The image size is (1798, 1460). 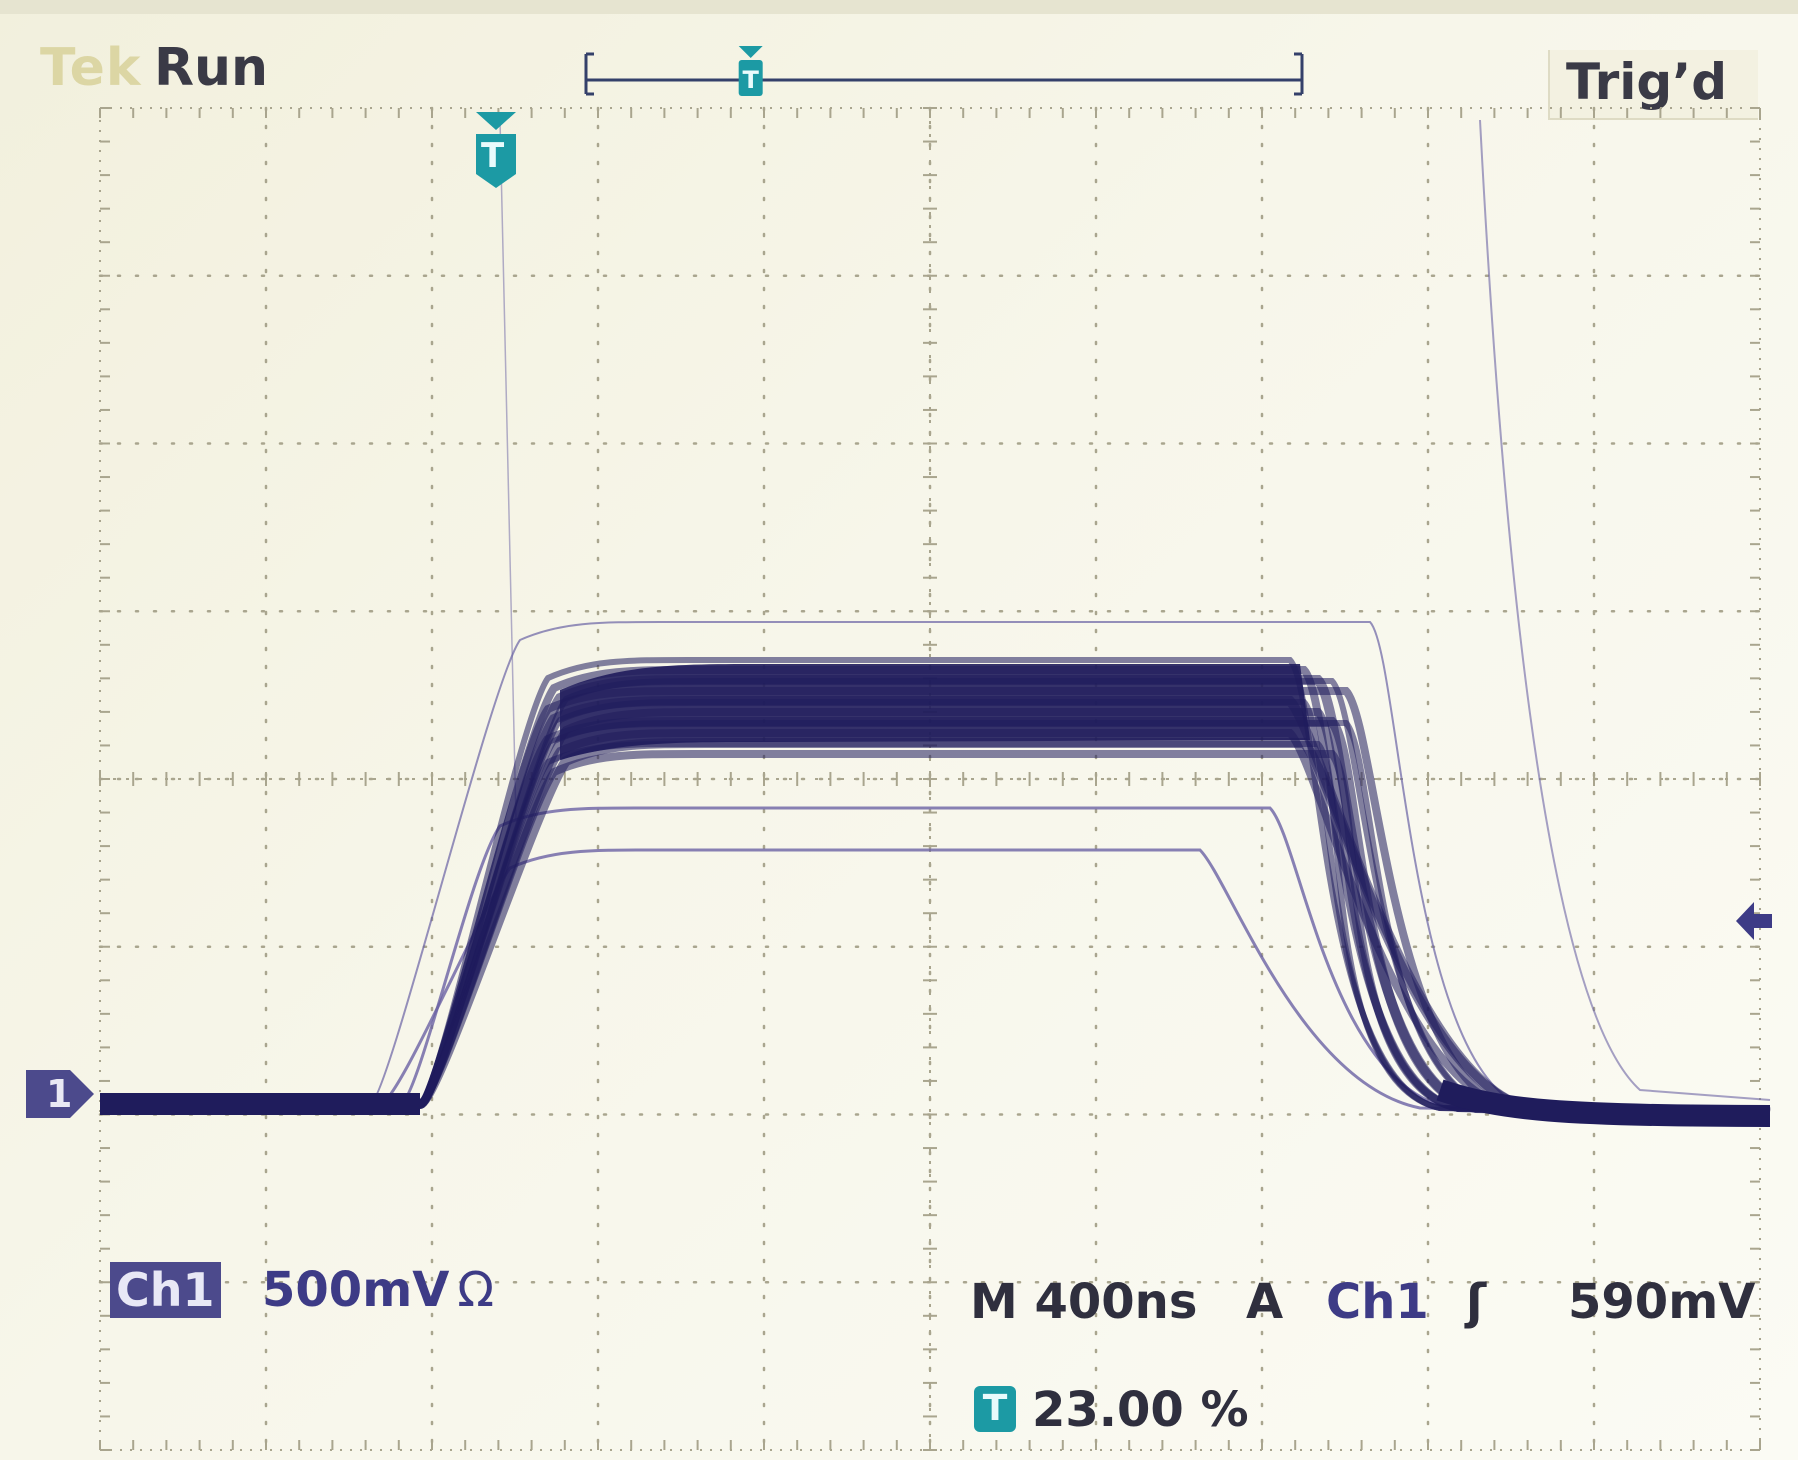 What do you see at coordinates (1084, 1302) in the screenshot?
I see `timebase-readout: M 400ns` at bounding box center [1084, 1302].